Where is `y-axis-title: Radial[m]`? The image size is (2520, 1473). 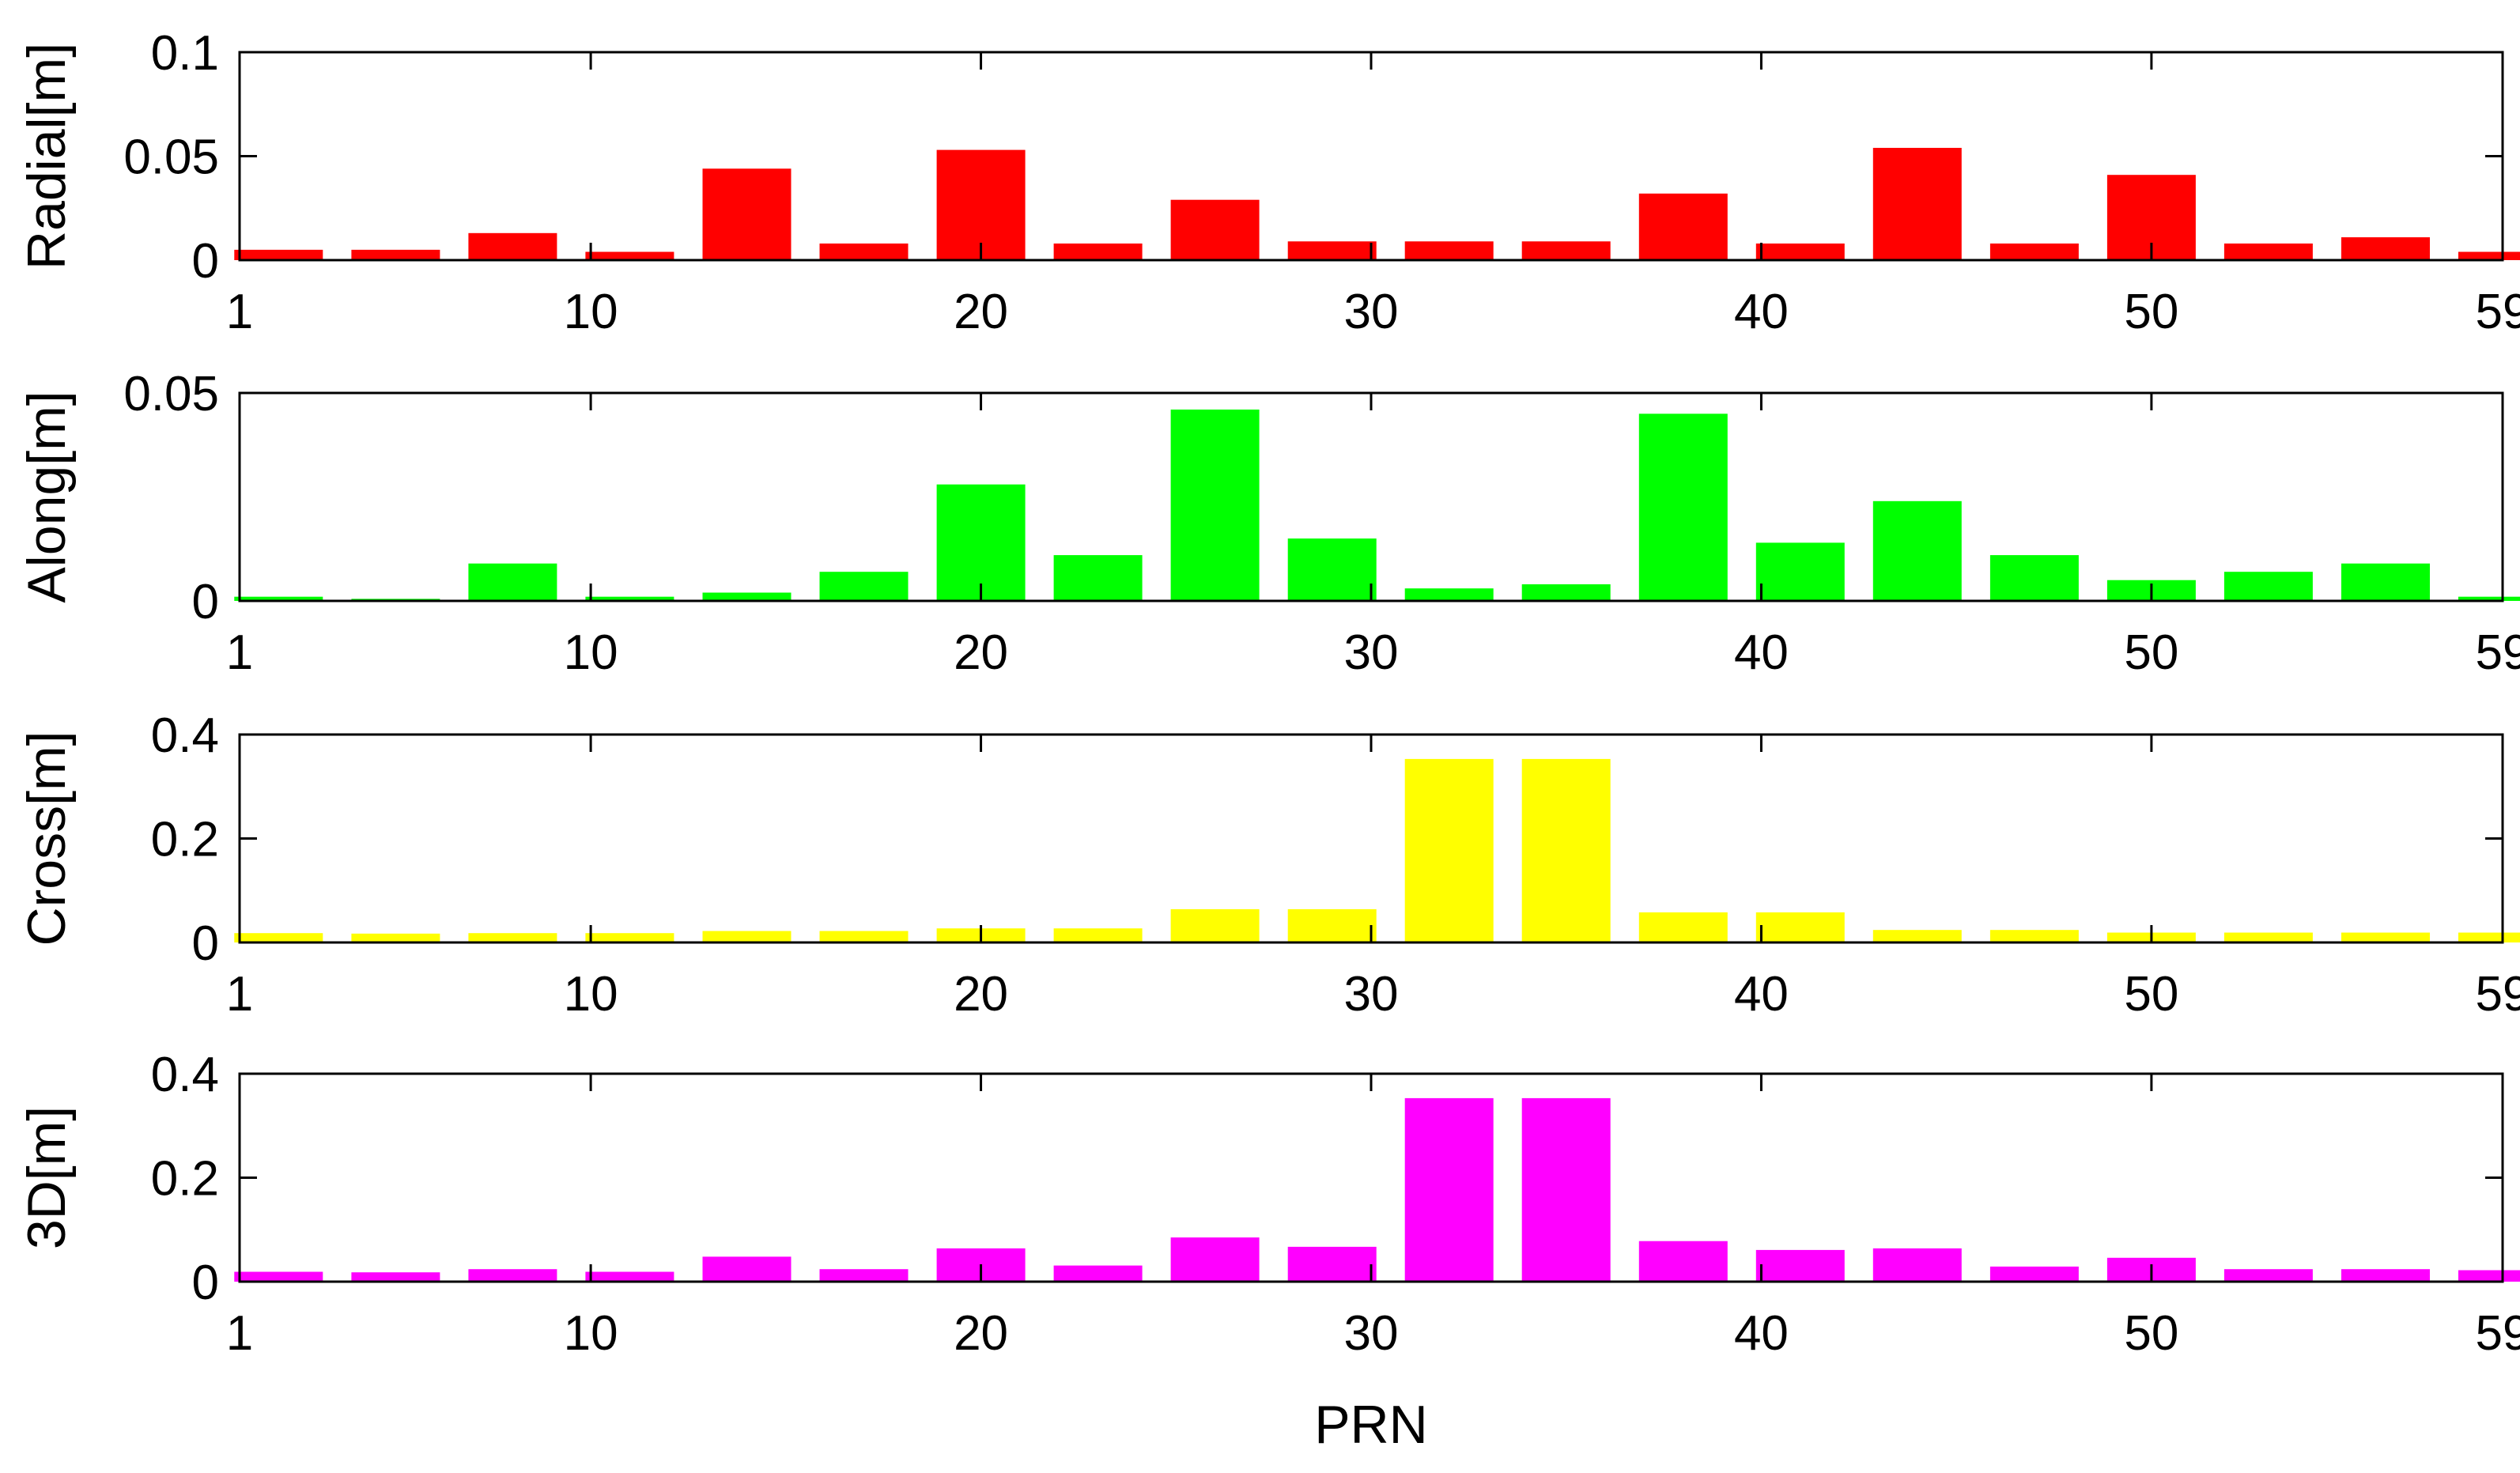
y-axis-title: Radial[m] is located at coordinates (47, 156).